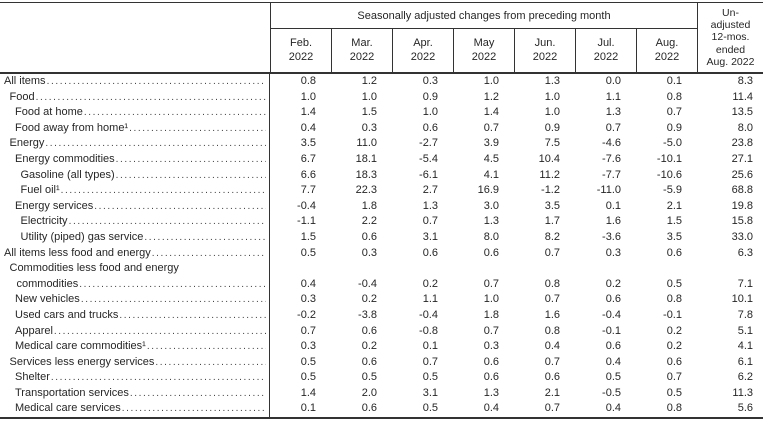 This screenshot has height=425, width=763. Describe the element at coordinates (516, 207) in the screenshot. I see `row-values: -0.4 1.8 1.3 3.0 3.5 0.1 2.1 19.8` at that location.